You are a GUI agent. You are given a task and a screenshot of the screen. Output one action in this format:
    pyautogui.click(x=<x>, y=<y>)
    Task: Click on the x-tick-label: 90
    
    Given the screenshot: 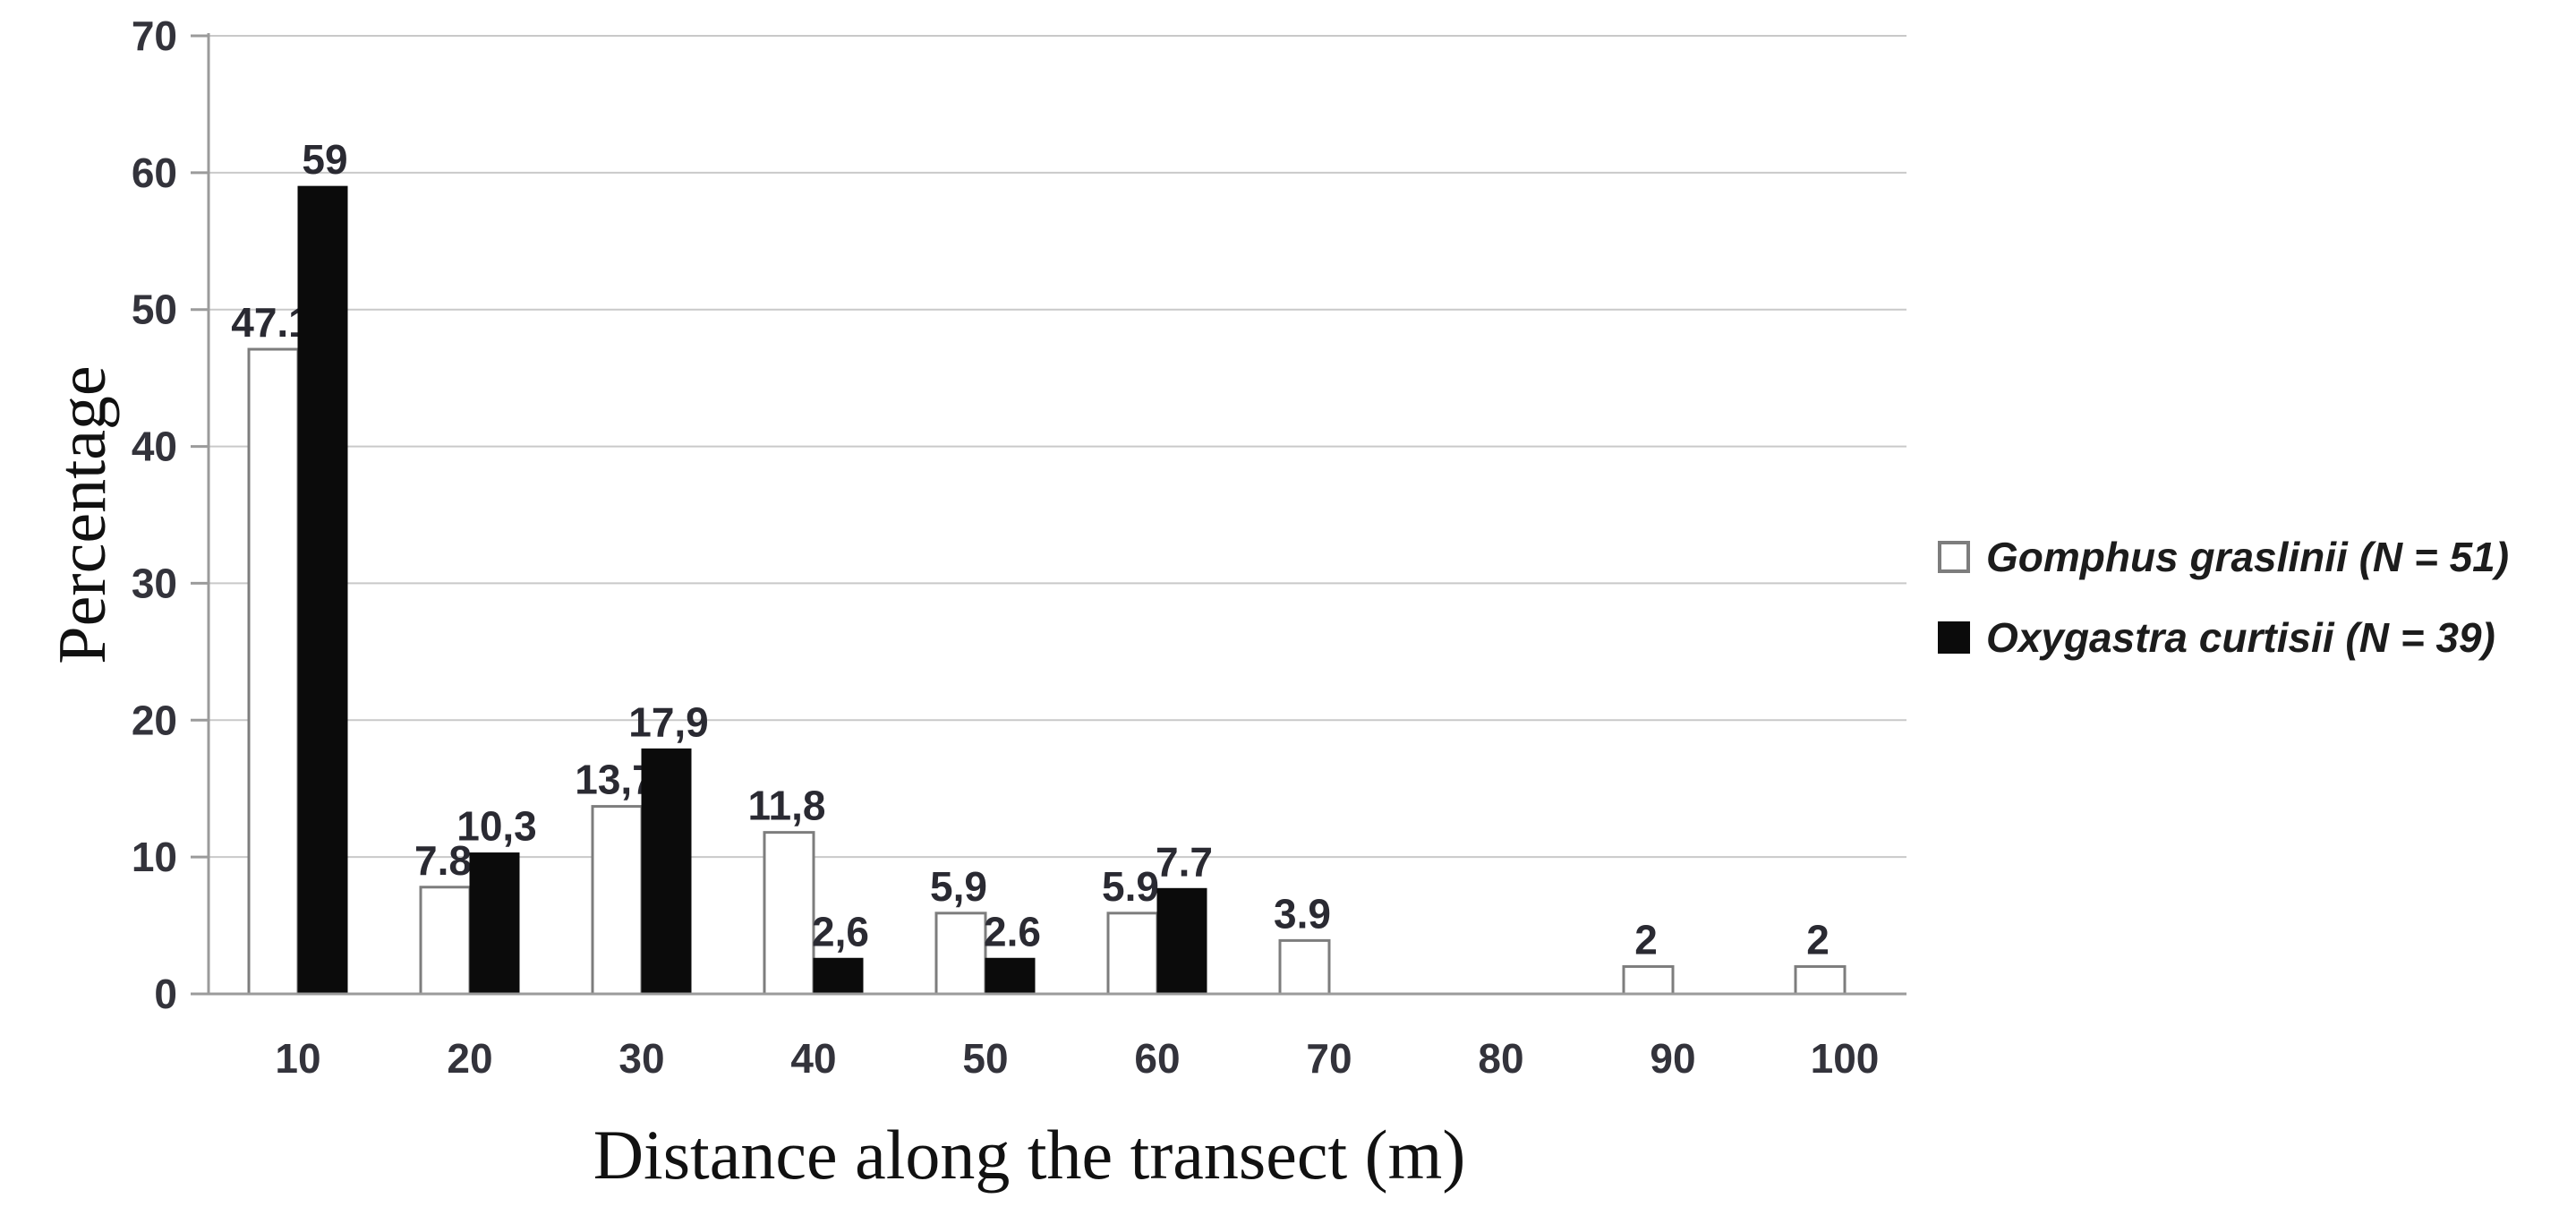 What is the action you would take?
    pyautogui.click(x=1672, y=1058)
    